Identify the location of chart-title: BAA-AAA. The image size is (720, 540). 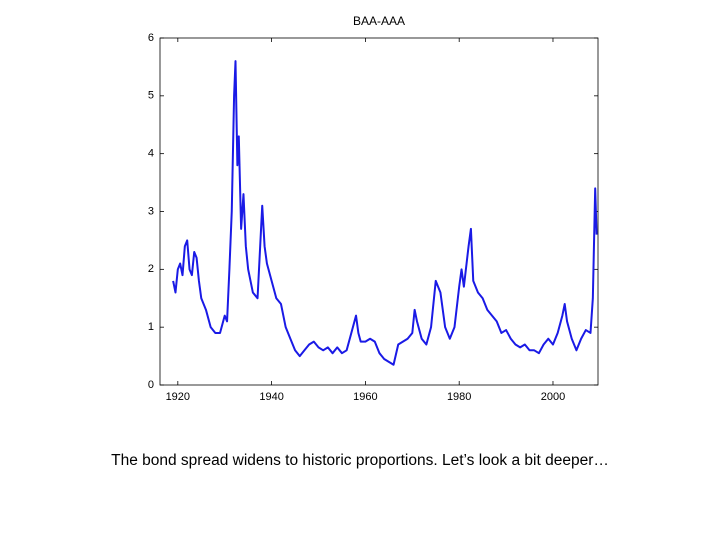
(379, 21).